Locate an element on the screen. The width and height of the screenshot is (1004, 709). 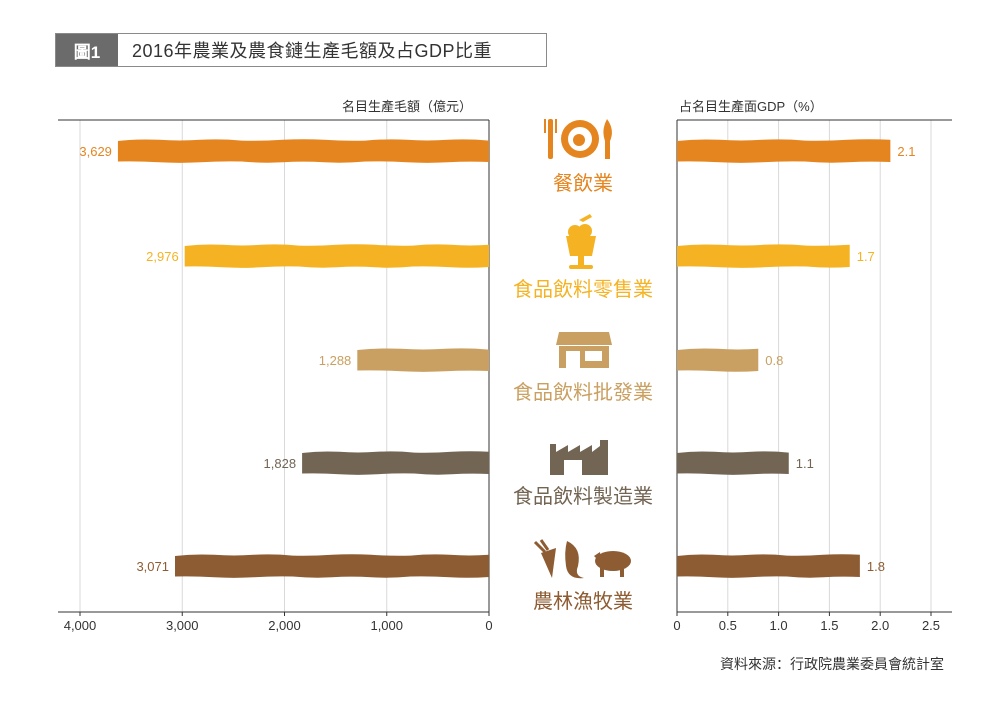
figure-title: 2016年農業及農食鏈生產毛額及占GDP比重 is located at coordinates (312, 51).